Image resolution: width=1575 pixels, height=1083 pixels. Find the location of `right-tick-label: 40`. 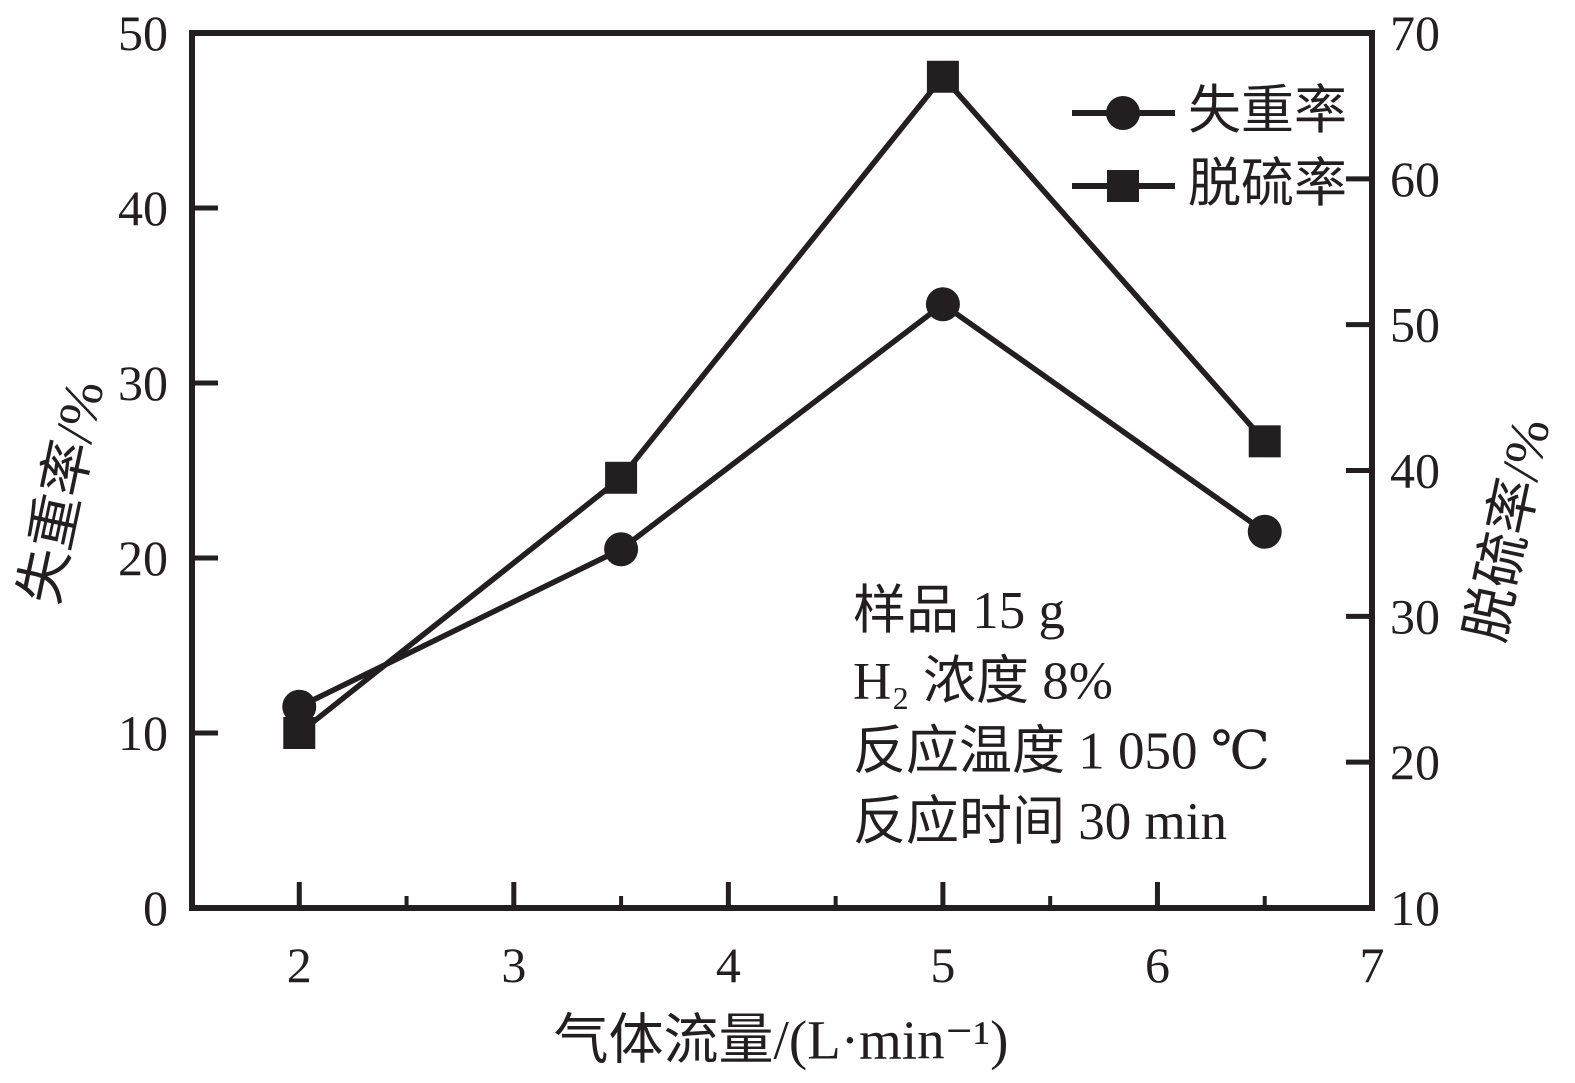

right-tick-label: 40 is located at coordinates (1415, 471).